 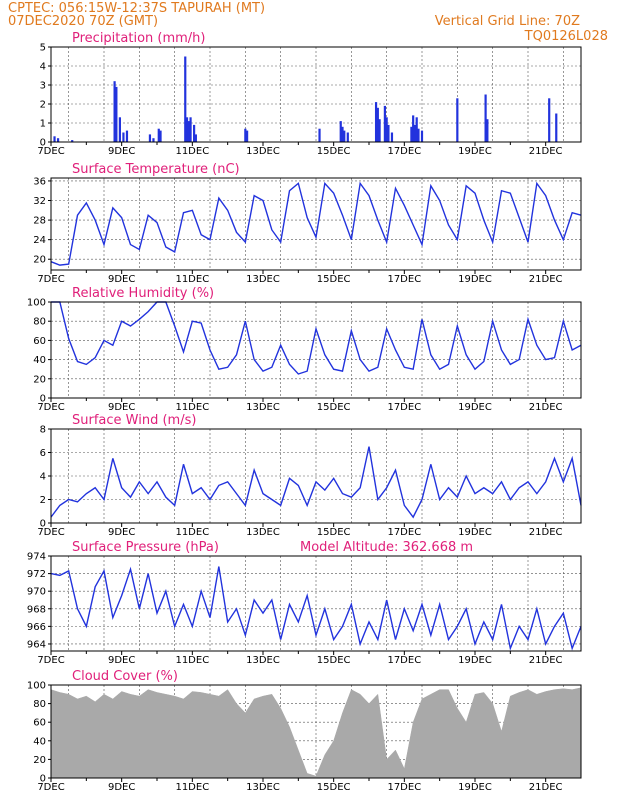 What do you see at coordinates (83, 21) in the screenshot?
I see `header-date: 07DEC2020 70Z (GMT)` at bounding box center [83, 21].